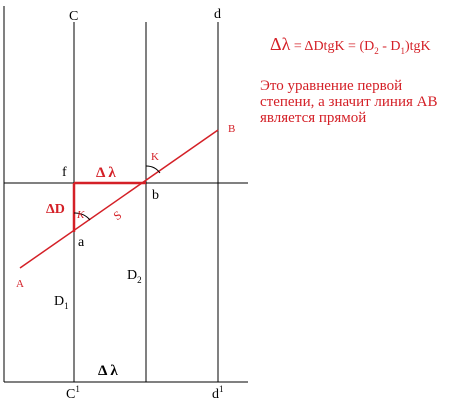  What do you see at coordinates (118, 215) in the screenshot?
I see `label-segment-s: S` at bounding box center [118, 215].